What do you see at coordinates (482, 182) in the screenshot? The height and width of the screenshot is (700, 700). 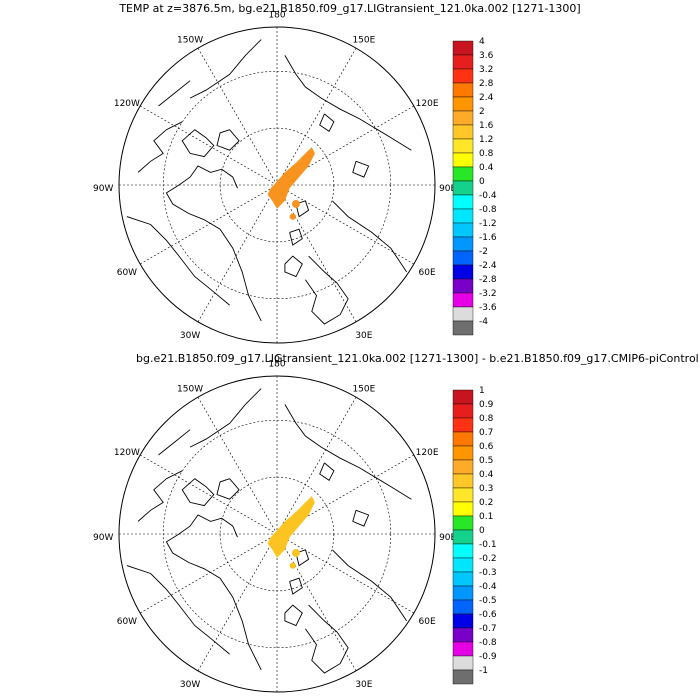 I see `colorbar-tick-label: 0` at bounding box center [482, 182].